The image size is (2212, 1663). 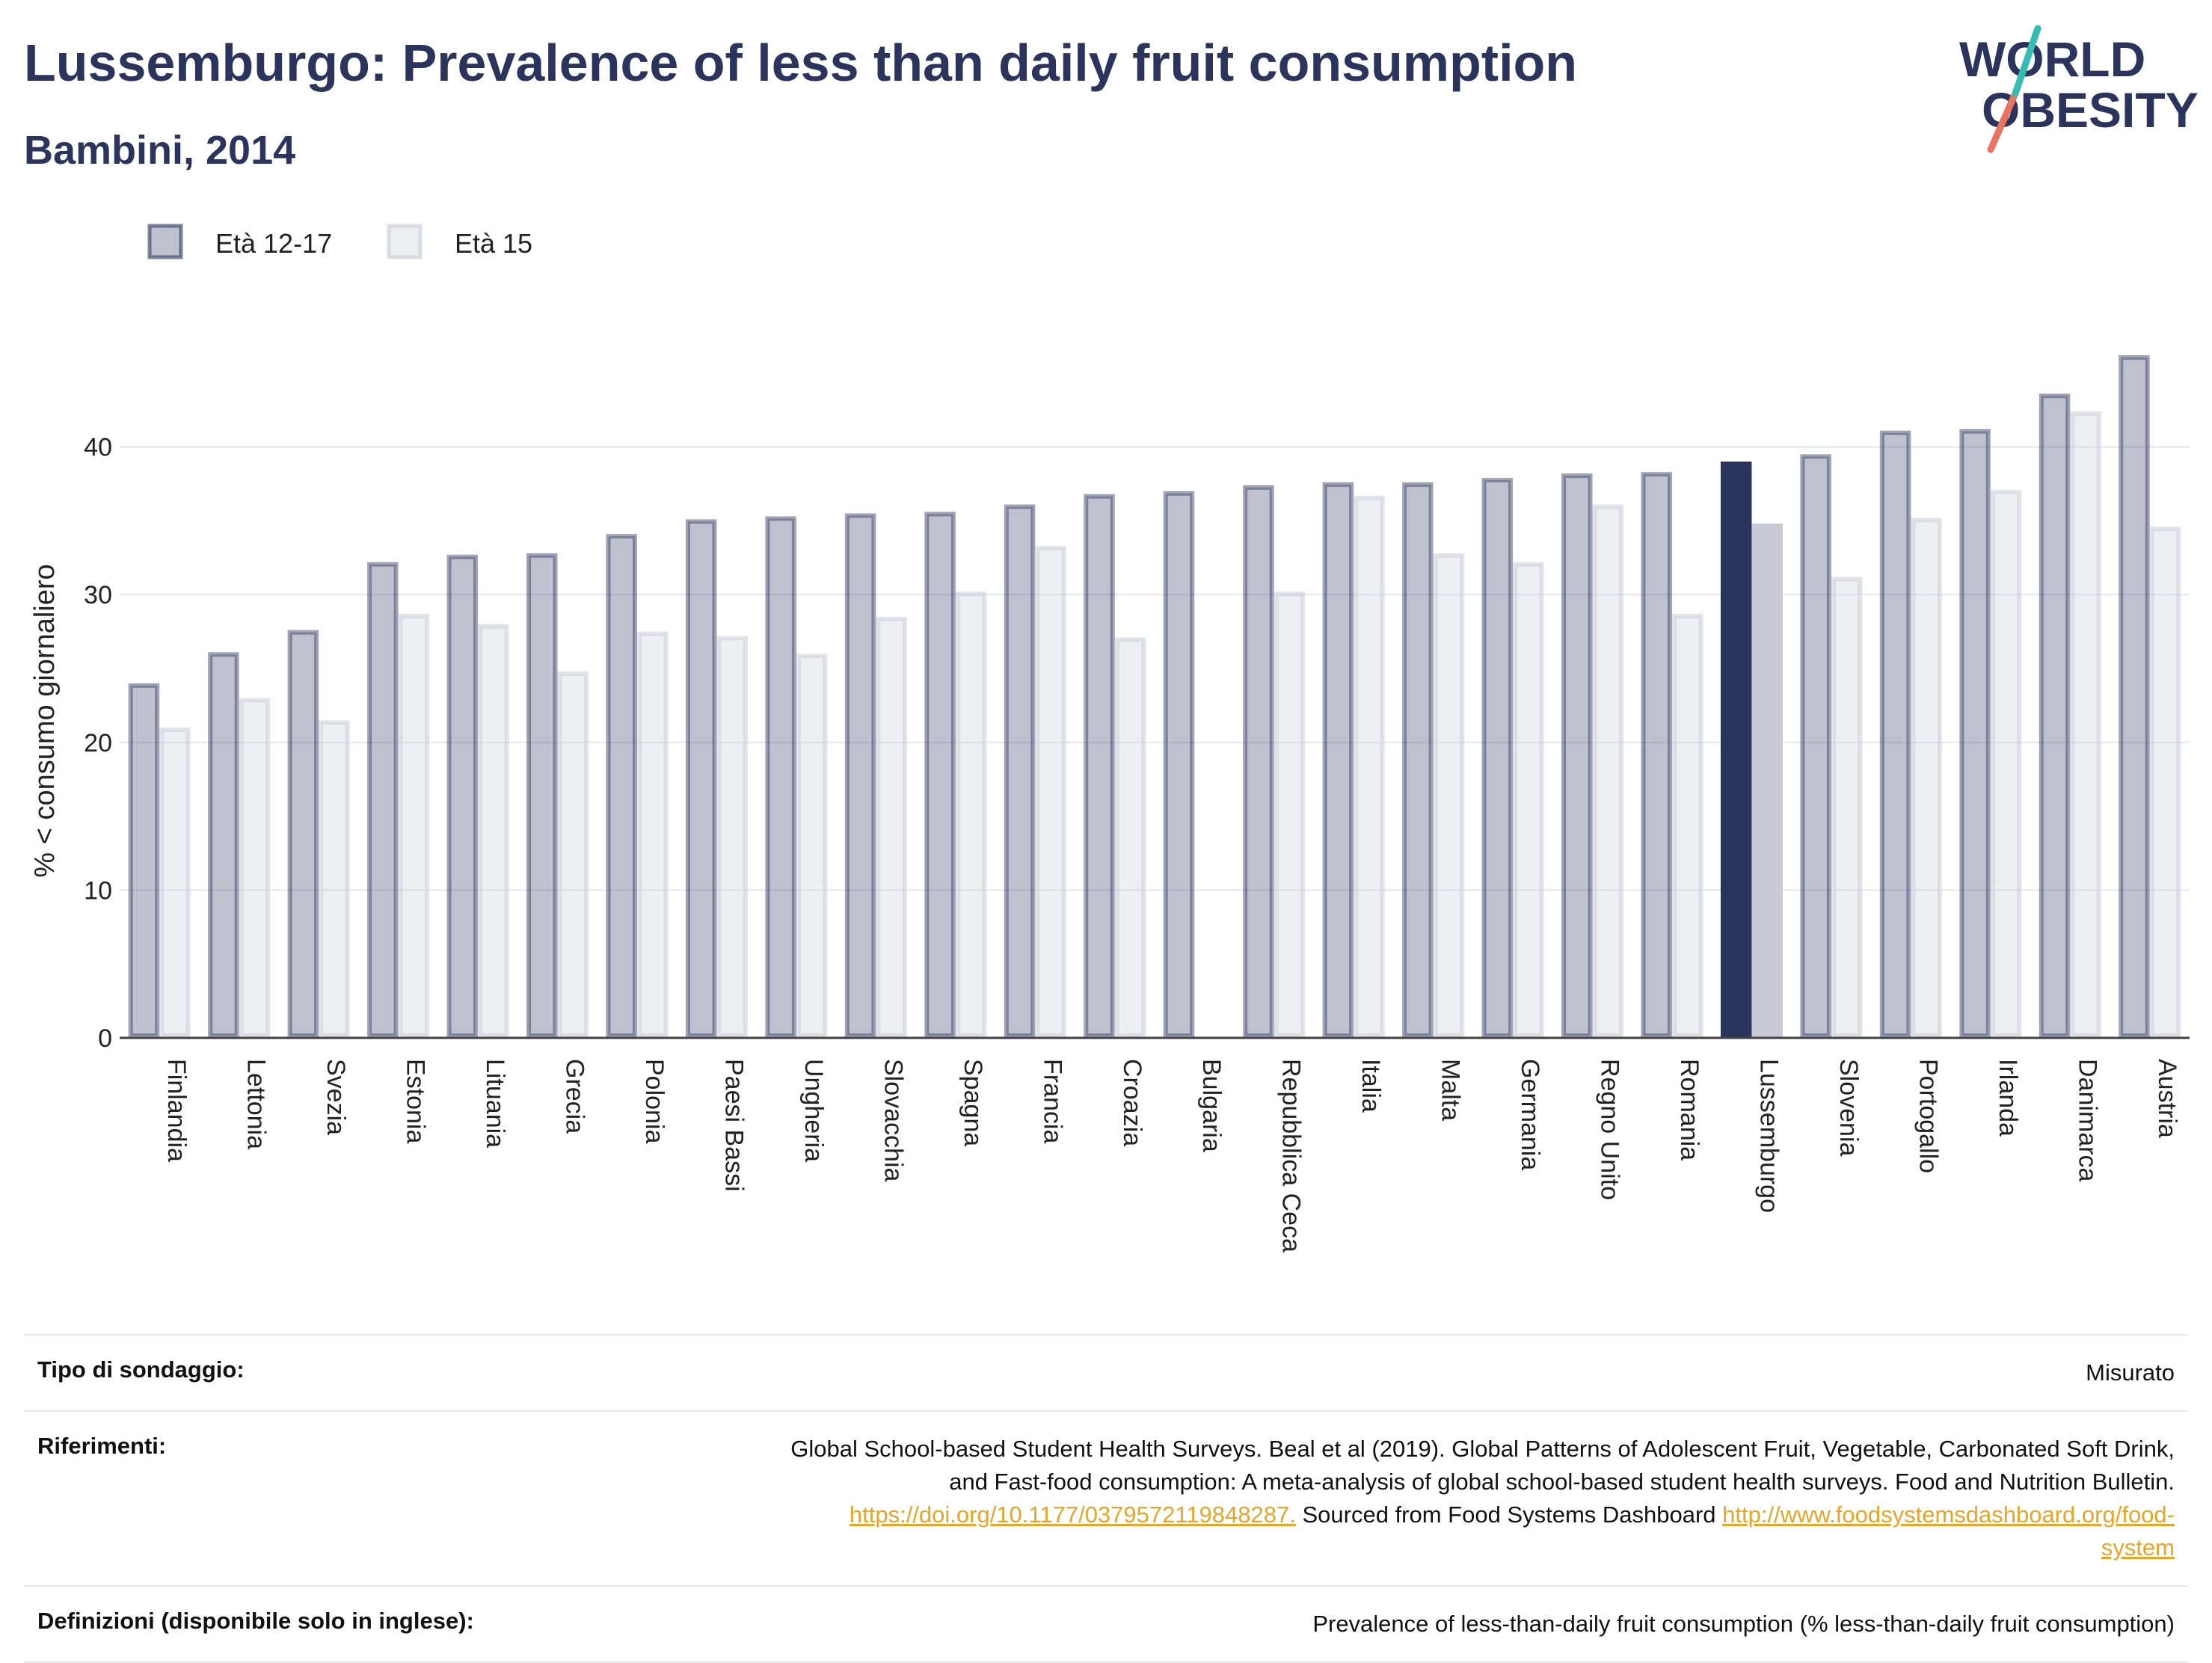 I want to click on y-tick-label: 30, so click(x=98, y=595).